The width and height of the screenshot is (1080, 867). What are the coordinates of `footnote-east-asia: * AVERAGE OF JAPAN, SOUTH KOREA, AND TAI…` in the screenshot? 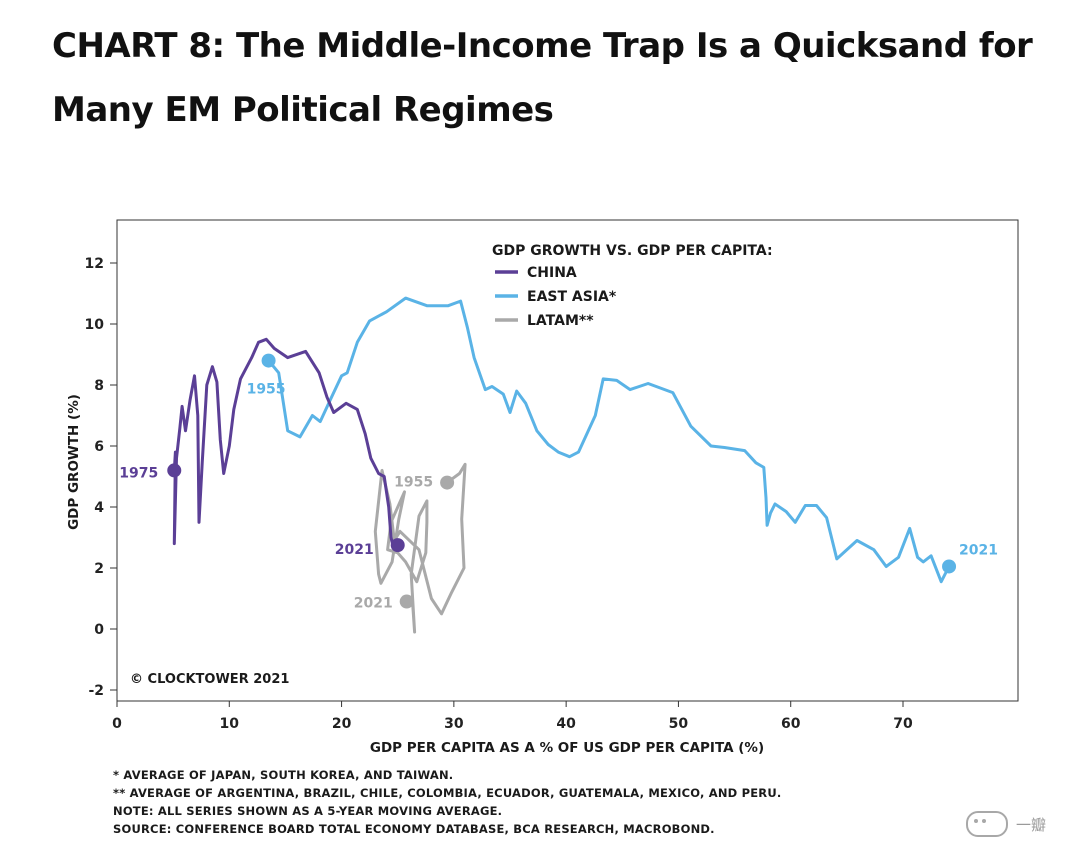 It's located at (283, 775).